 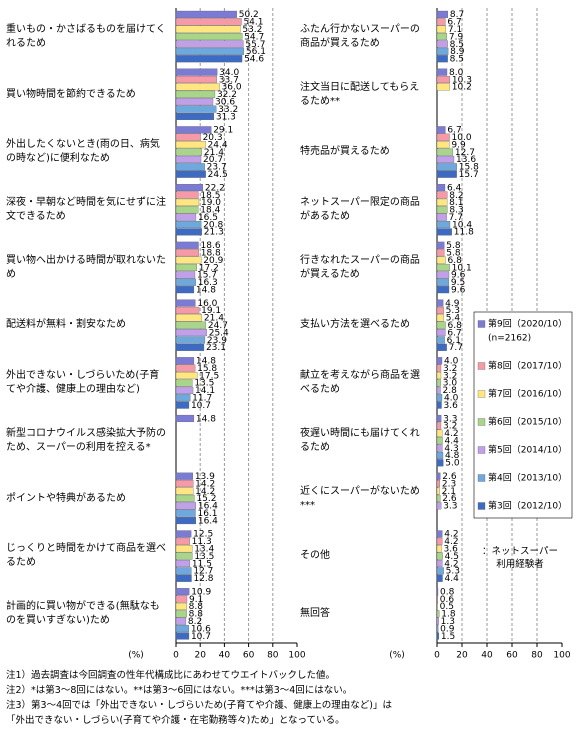 I want to click on value-label: 18.8, so click(x=211, y=253).